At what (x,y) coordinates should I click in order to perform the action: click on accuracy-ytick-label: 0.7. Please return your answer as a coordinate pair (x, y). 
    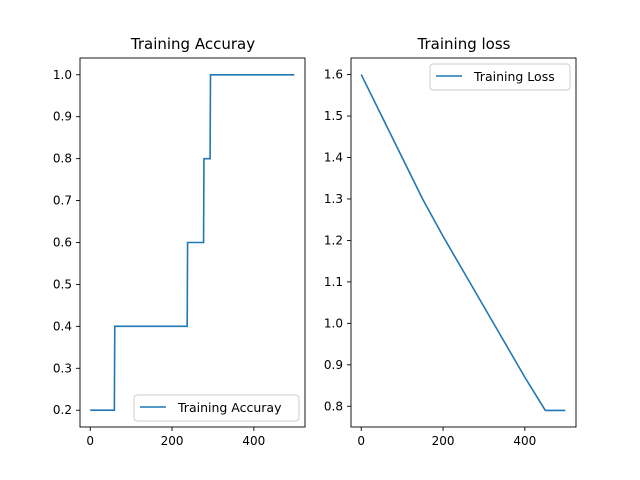
    Looking at the image, I should click on (62, 201).